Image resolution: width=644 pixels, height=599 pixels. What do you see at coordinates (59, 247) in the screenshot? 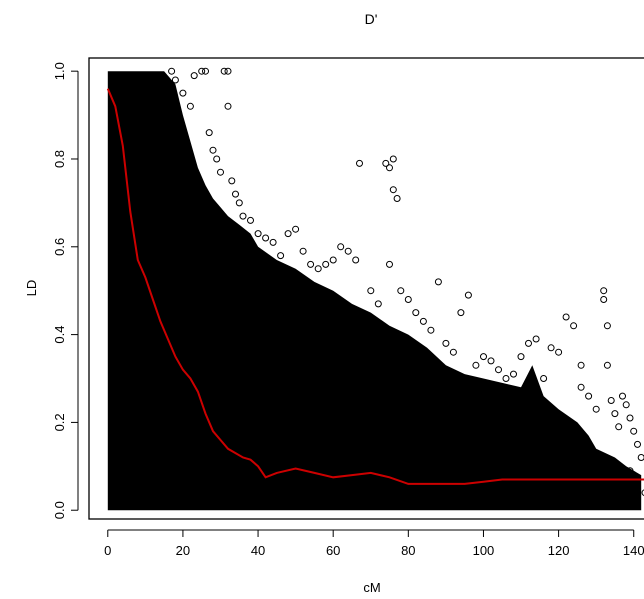
I see `y-tick-label-3: 0.6` at bounding box center [59, 247].